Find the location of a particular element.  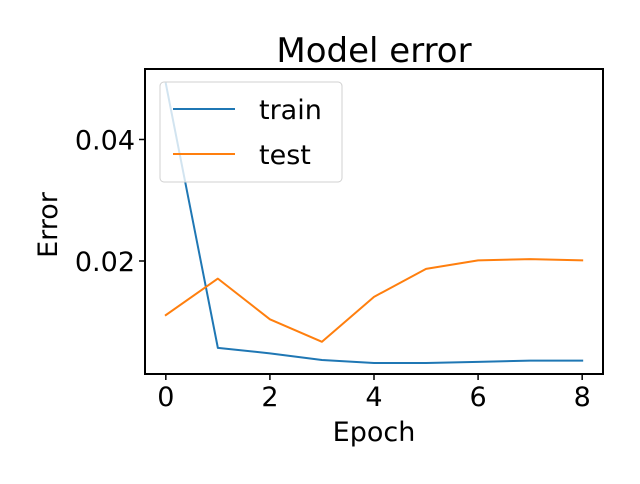

x-tick-label-2: 2 is located at coordinates (269, 397).